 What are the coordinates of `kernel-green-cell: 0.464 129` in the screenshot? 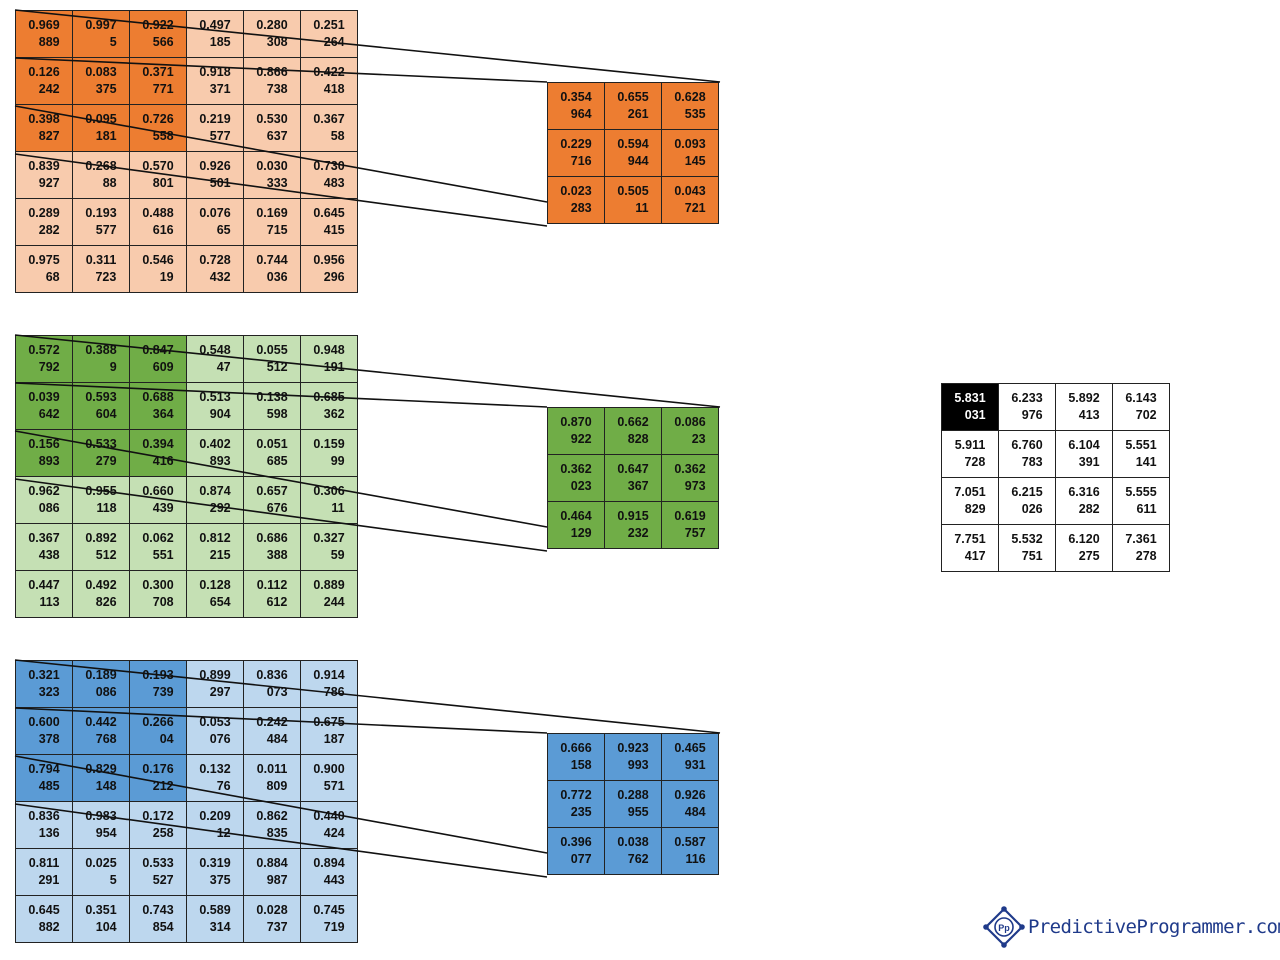 It's located at (576, 525).